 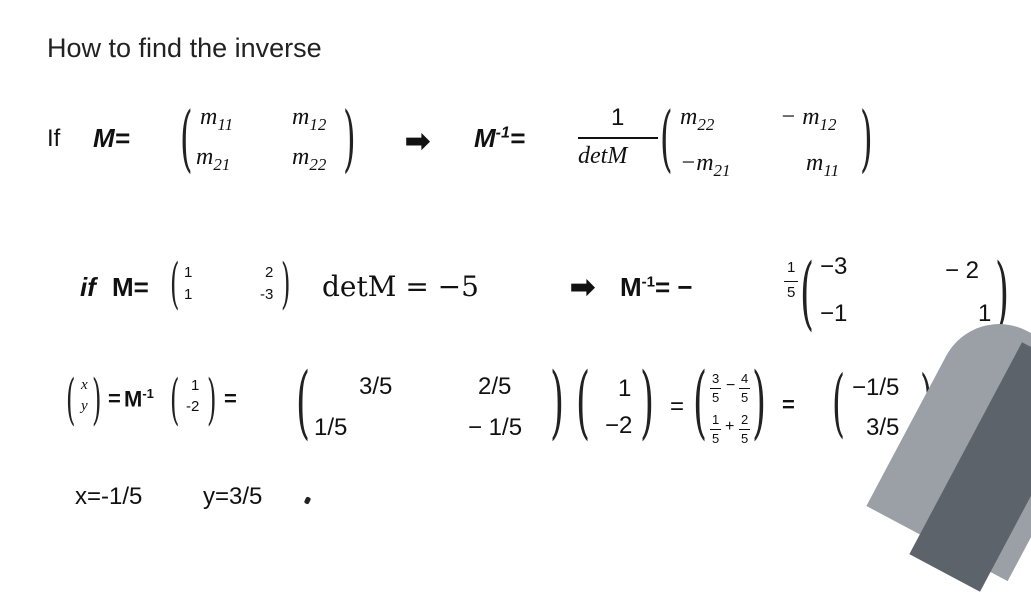 I want to click on answer-y: y=3/5, so click(x=233, y=496).